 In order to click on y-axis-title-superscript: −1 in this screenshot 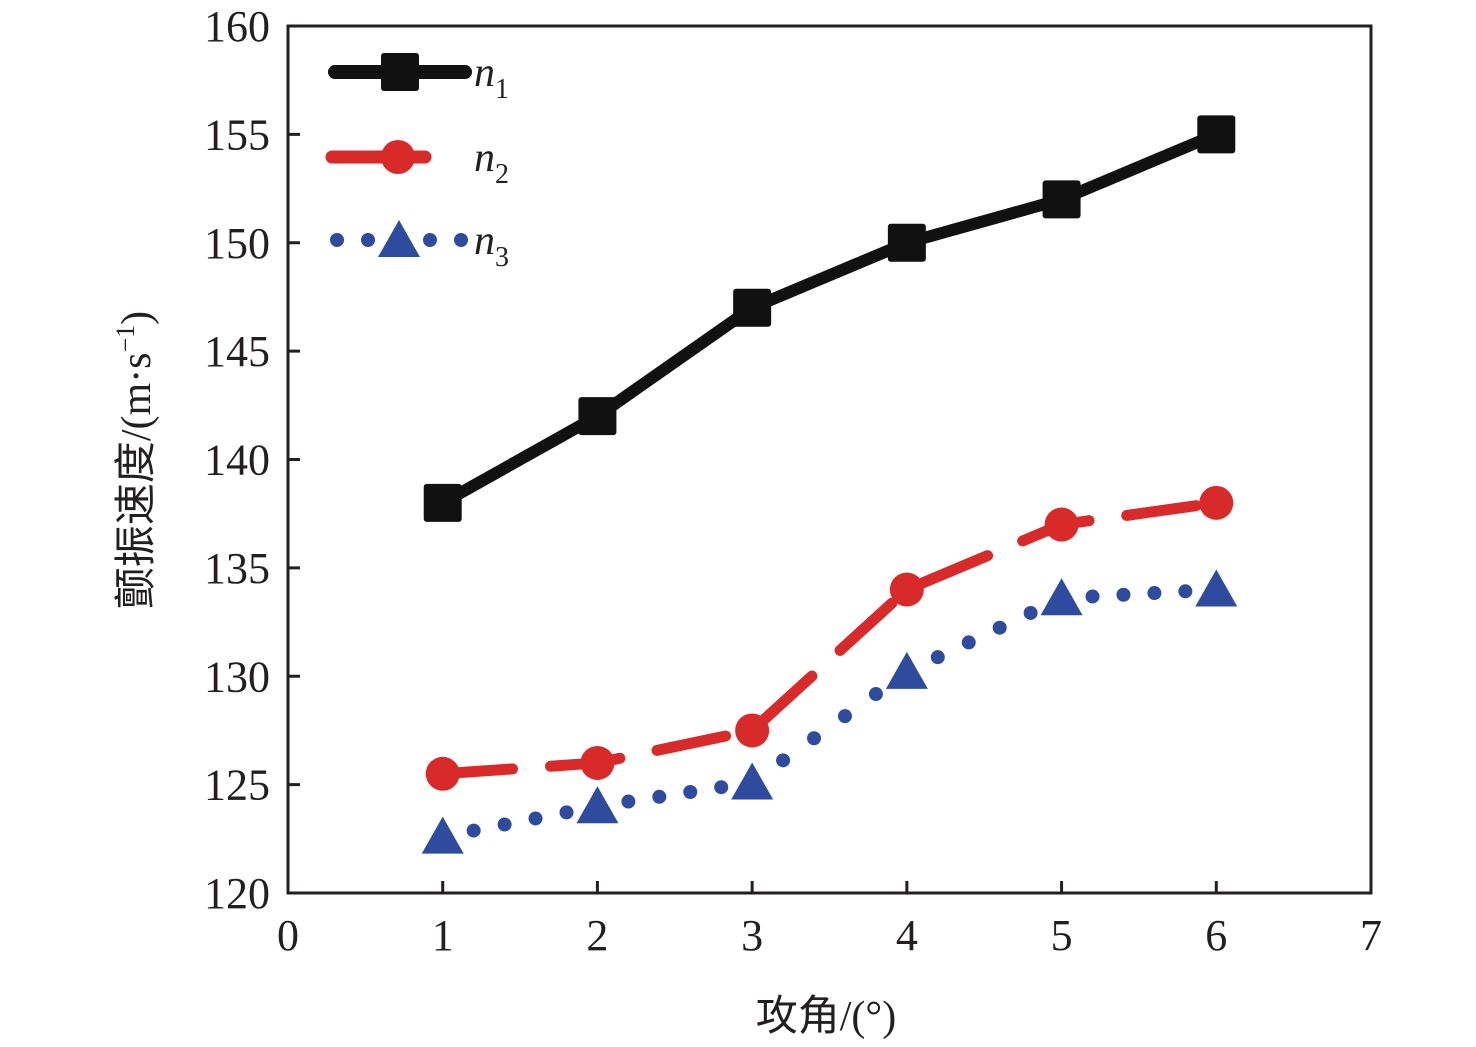, I will do `click(125, 339)`.